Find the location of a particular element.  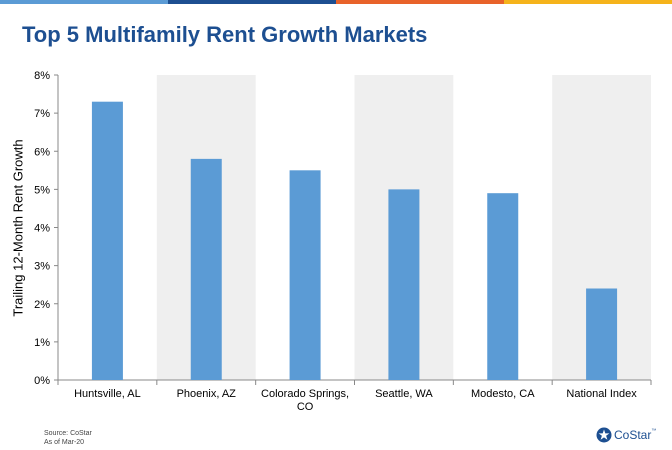

source-text: Source: CoStar is located at coordinates (68, 433).